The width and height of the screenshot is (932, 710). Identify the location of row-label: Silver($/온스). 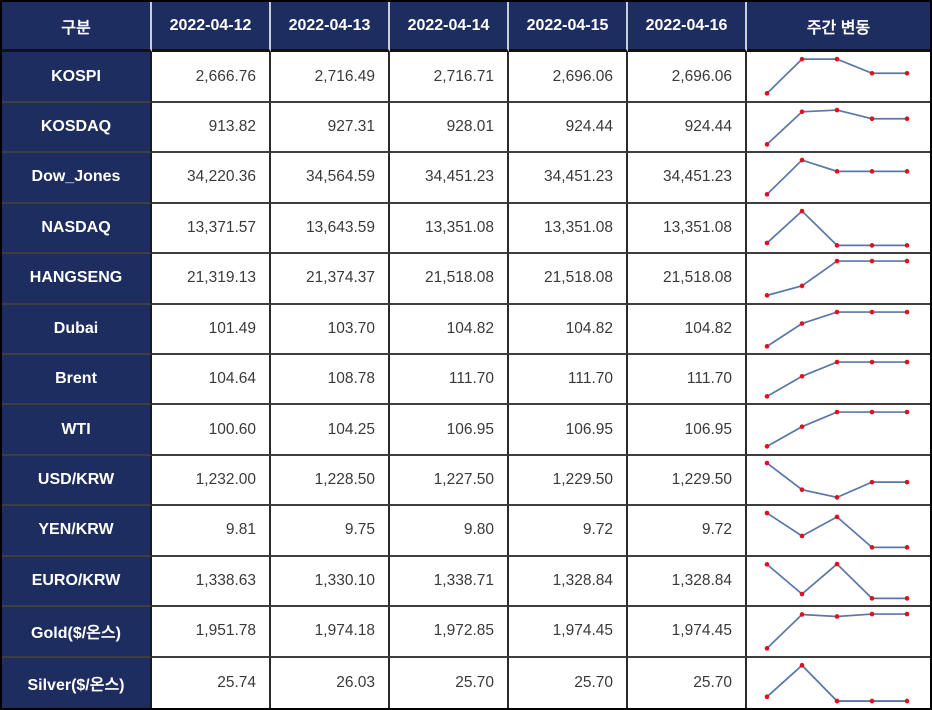
(77, 682).